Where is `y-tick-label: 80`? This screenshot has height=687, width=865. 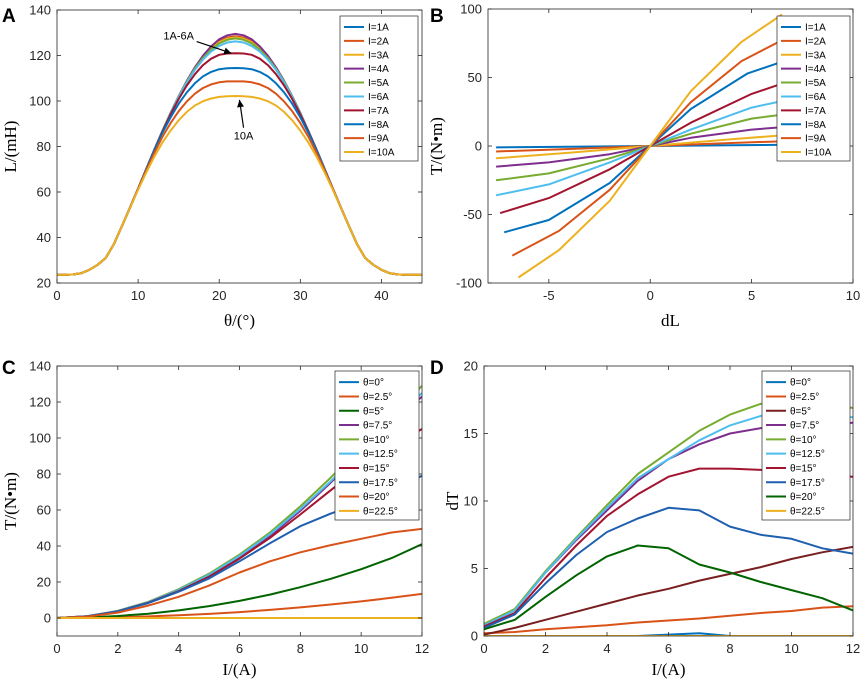
y-tick-label: 80 is located at coordinates (44, 474).